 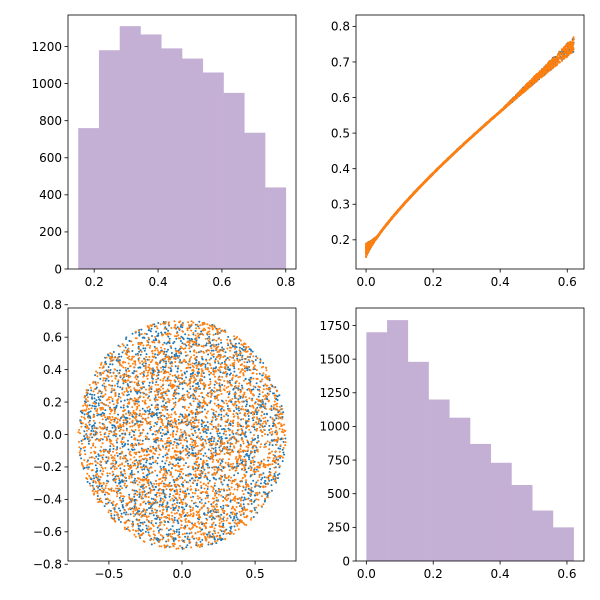 What do you see at coordinates (340, 98) in the screenshot?
I see `y-tick-label: 0.6` at bounding box center [340, 98].